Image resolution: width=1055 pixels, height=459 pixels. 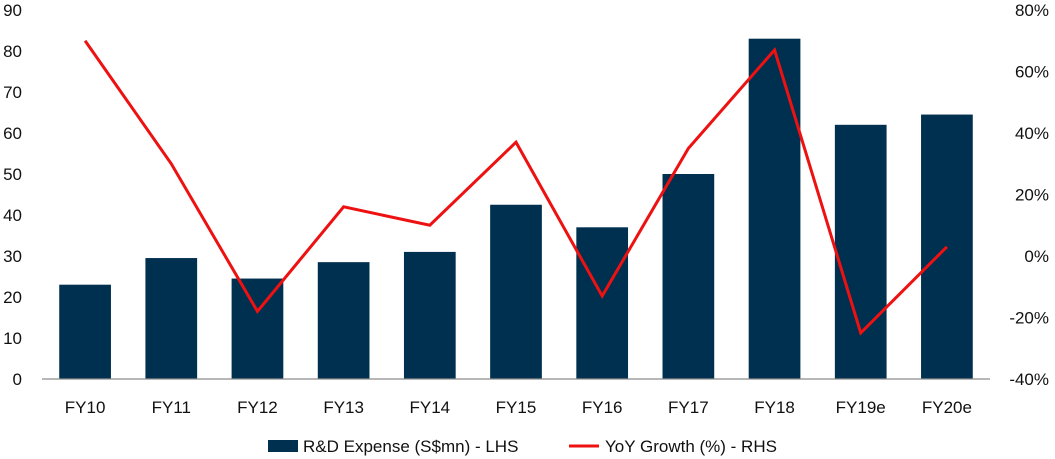 I want to click on bar-fy19e, so click(x=860, y=251).